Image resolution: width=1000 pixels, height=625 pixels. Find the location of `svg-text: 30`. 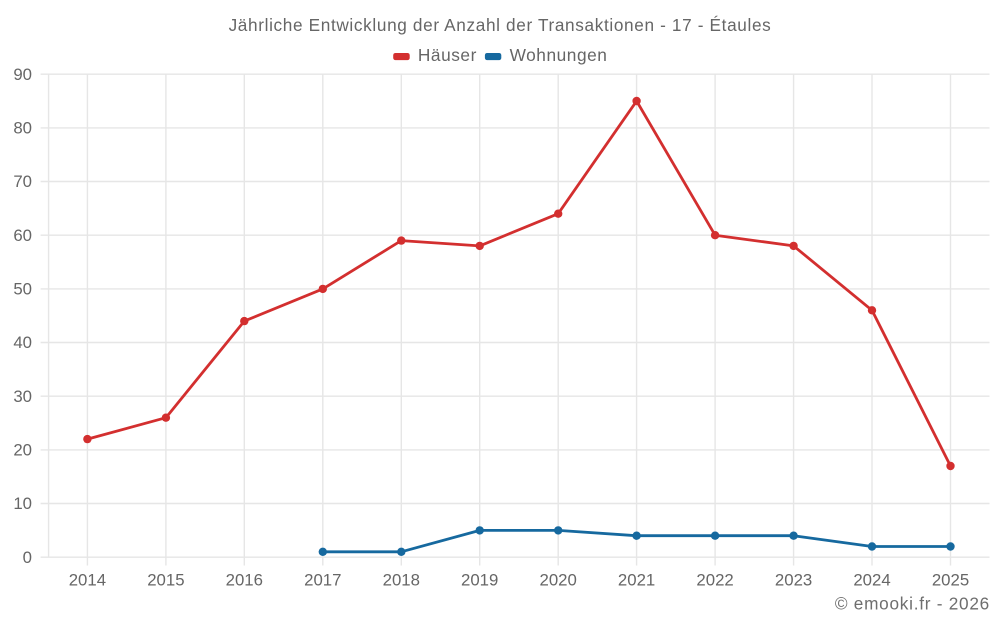

svg-text: 30 is located at coordinates (22, 396).